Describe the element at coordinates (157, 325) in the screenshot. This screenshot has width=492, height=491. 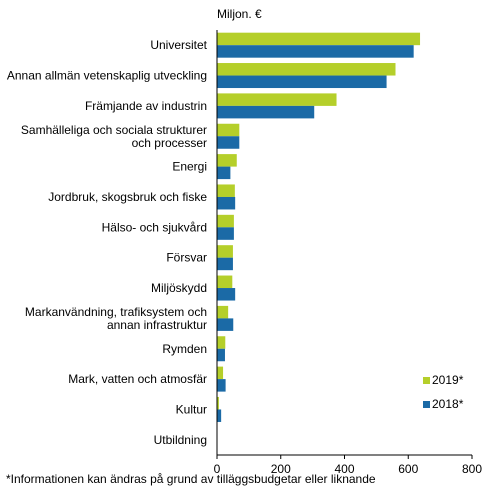
I see `category-label: annan infrastruktur` at that location.